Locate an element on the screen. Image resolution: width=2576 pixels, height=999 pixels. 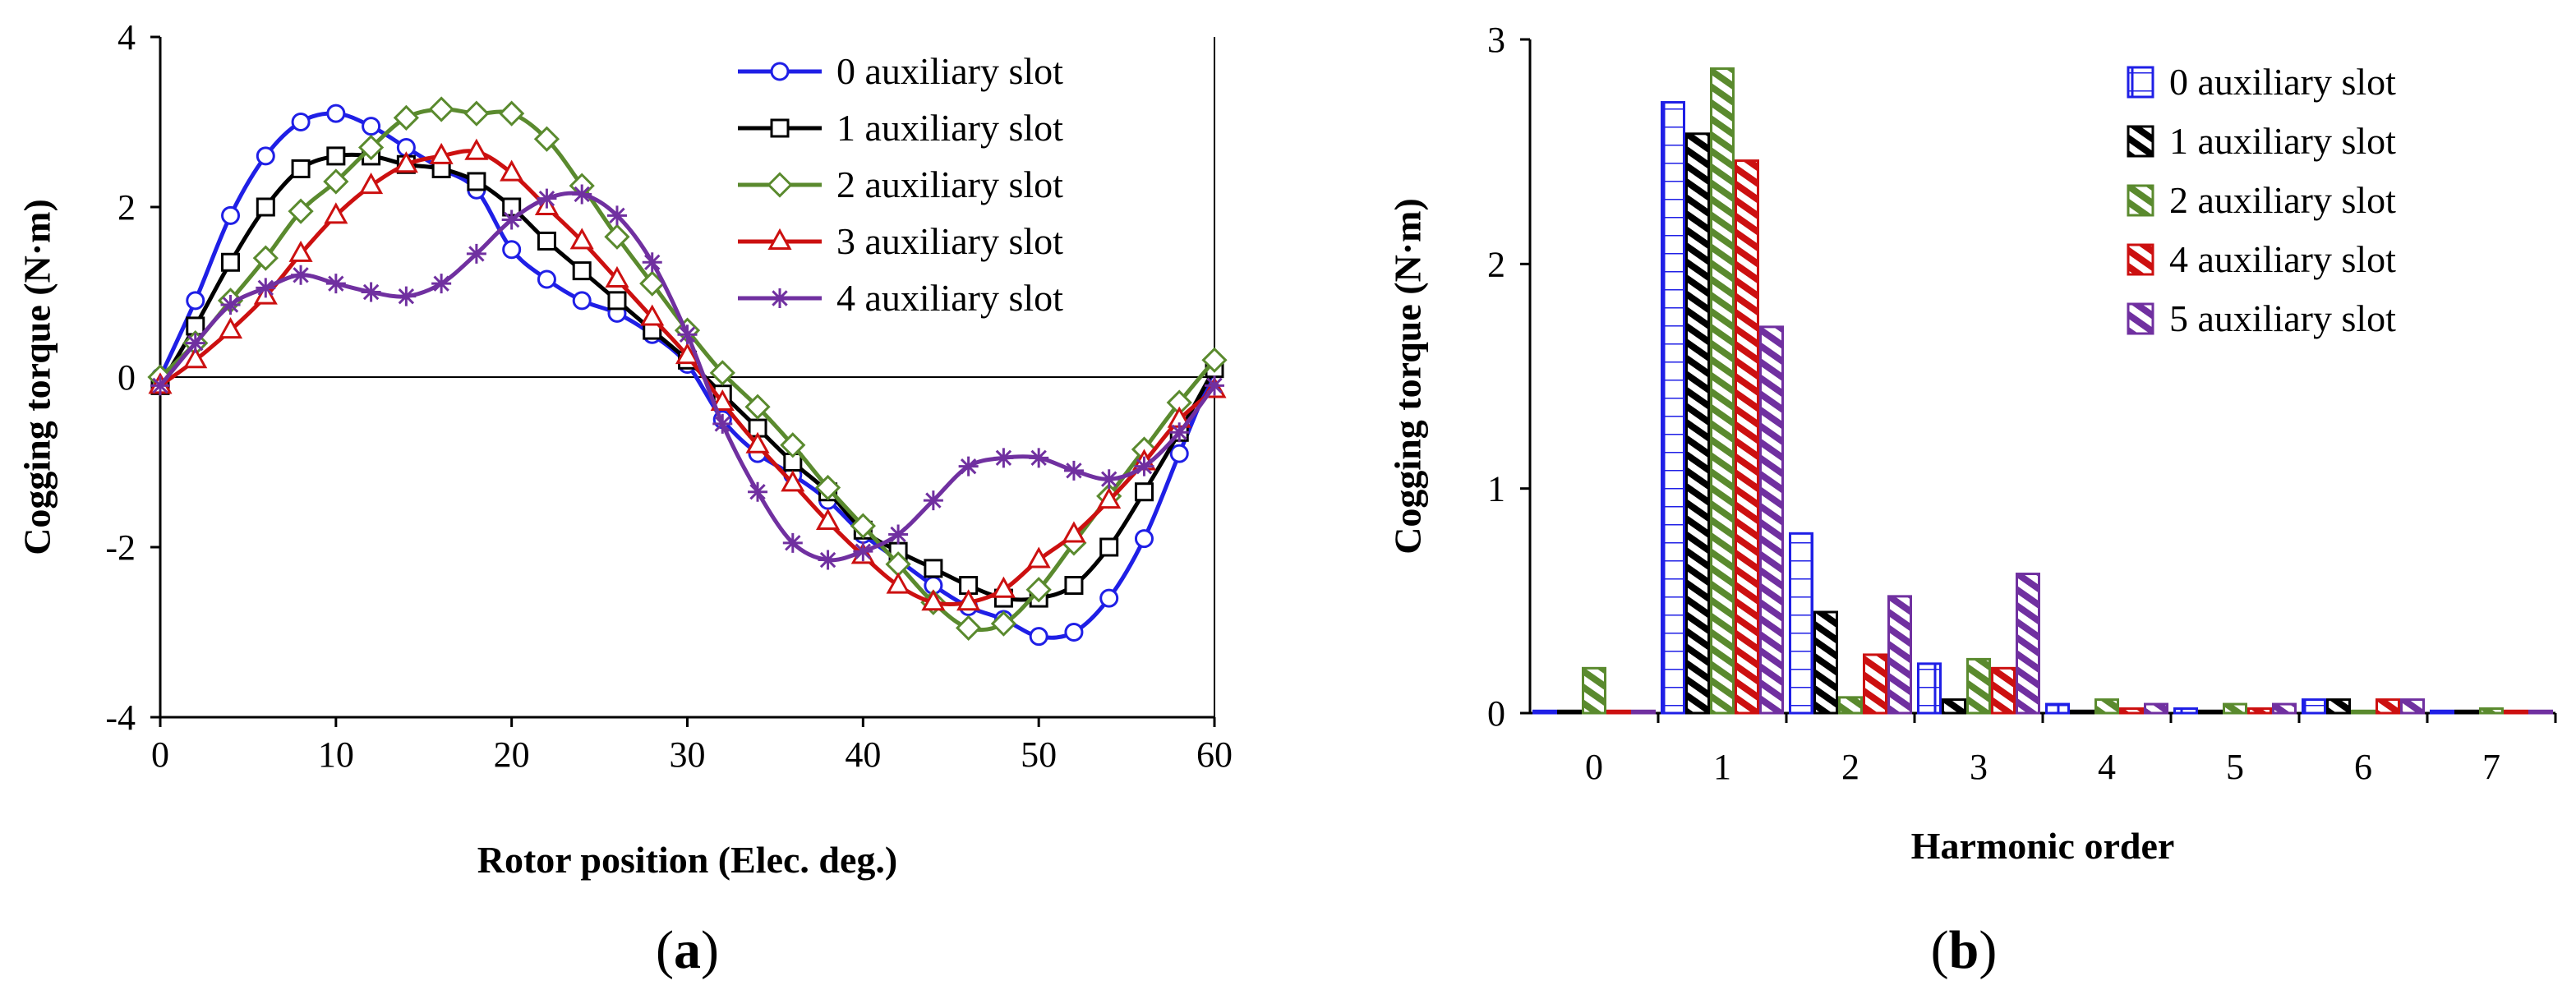
x-axis-title: Rotor position (Elec. deg.) is located at coordinates (687, 860).